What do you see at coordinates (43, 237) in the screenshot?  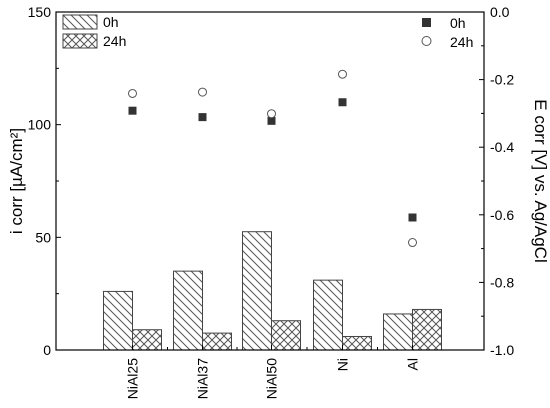 I see `left-tick-label-50: 50` at bounding box center [43, 237].